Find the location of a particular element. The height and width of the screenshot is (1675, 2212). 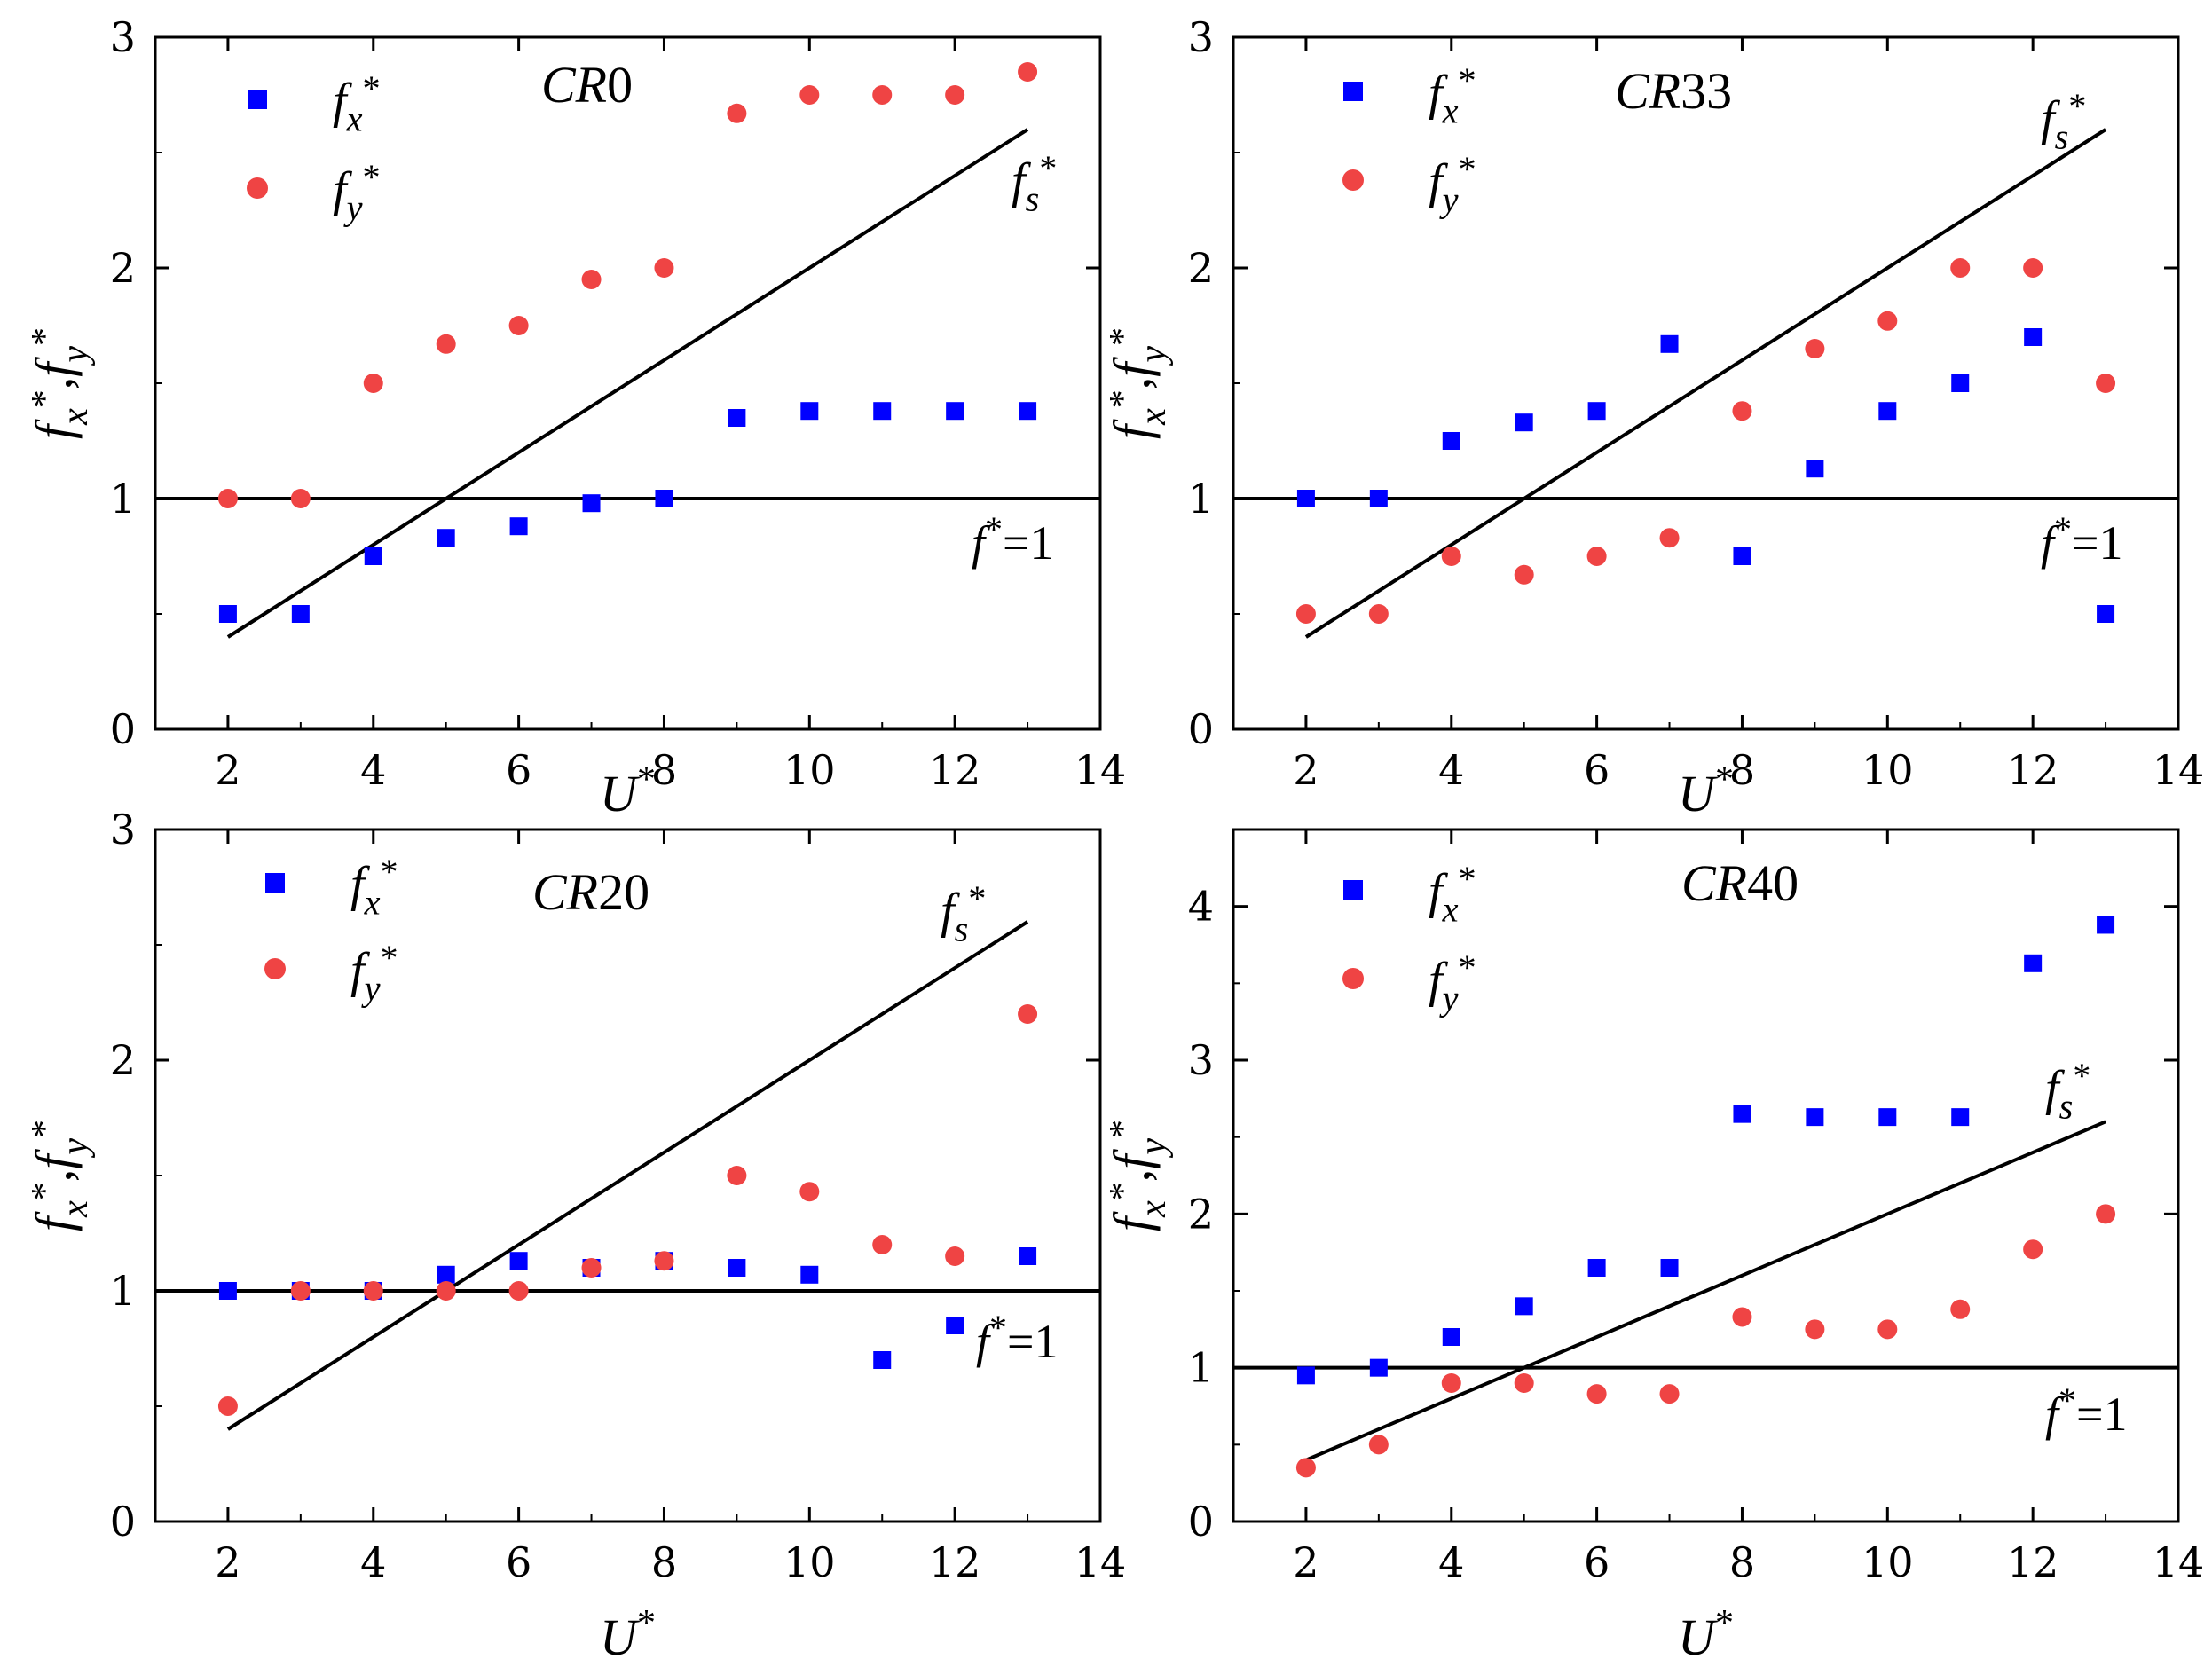

x-tick-label: 2 is located at coordinates (1306, 770).